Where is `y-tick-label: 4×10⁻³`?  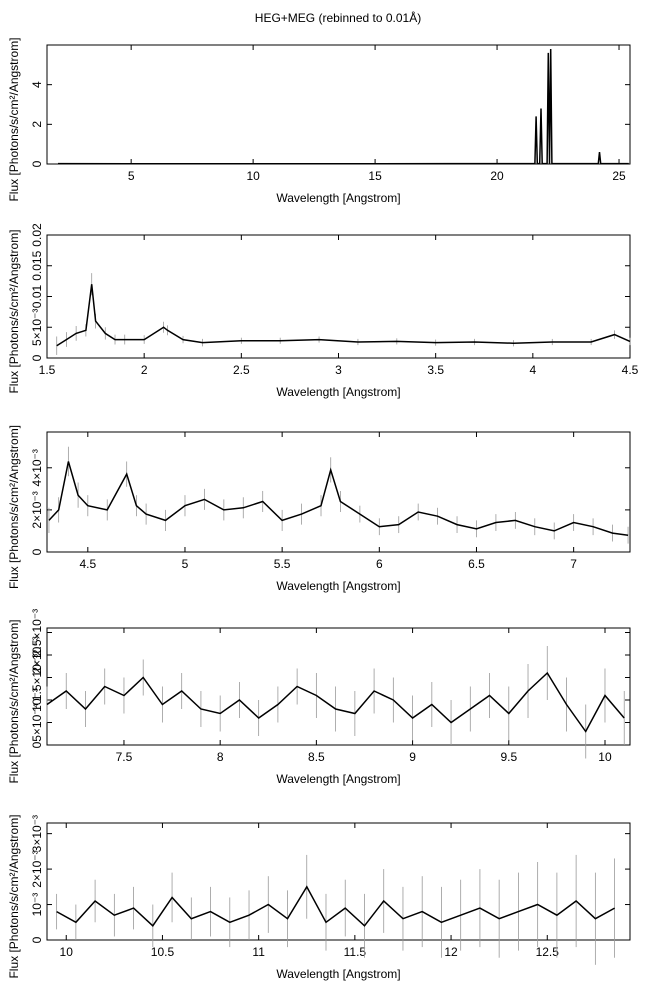
y-tick-label: 4×10⁻³ is located at coordinates (37, 467).